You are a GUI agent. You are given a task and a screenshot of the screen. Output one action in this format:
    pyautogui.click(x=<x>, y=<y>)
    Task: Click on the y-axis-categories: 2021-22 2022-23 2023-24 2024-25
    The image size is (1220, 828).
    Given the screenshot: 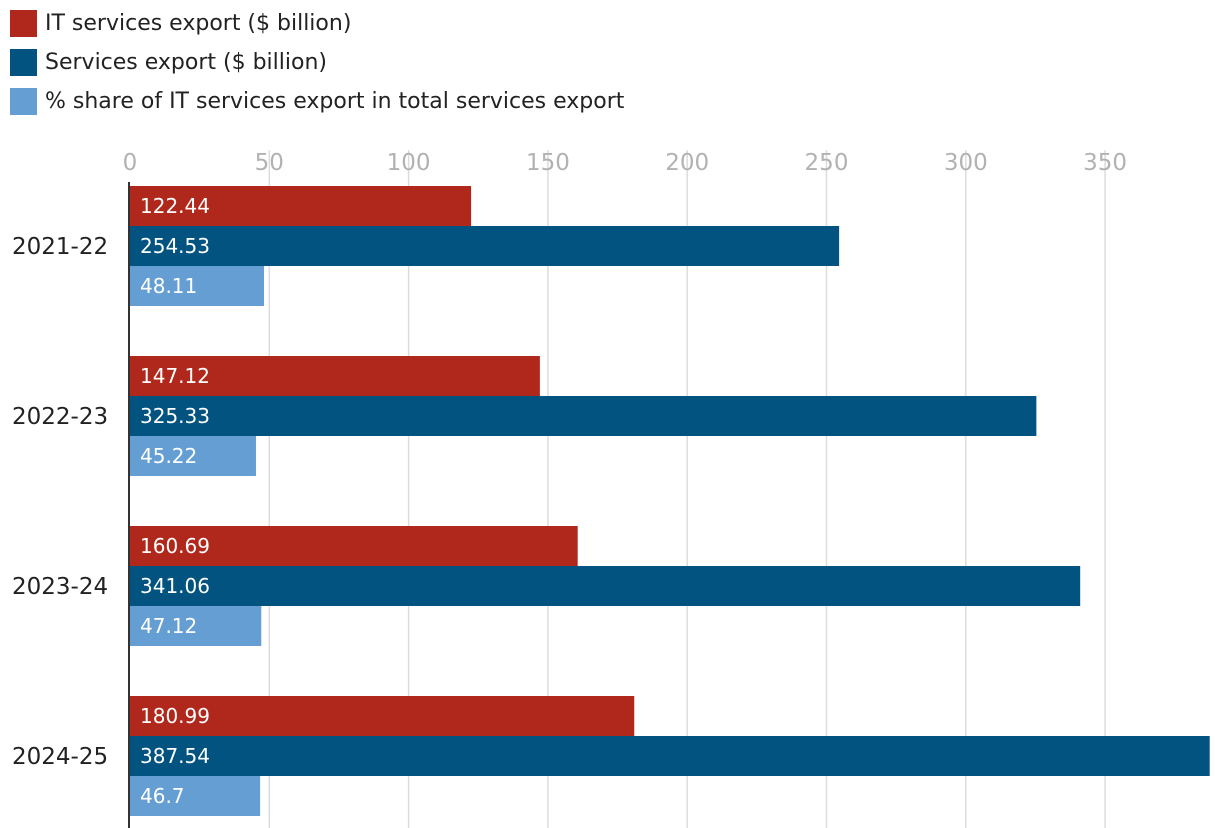 What is the action you would take?
    pyautogui.click(x=60, y=502)
    